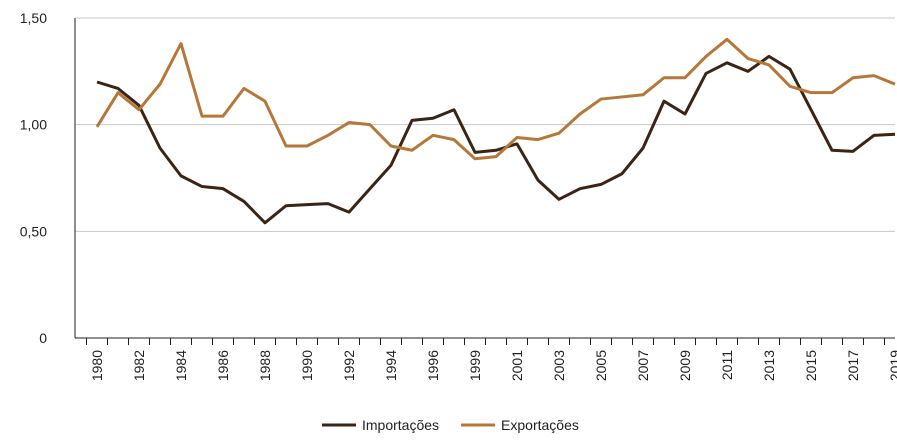 The width and height of the screenshot is (897, 444). I want to click on x-tick-label: 2017, so click(853, 365).